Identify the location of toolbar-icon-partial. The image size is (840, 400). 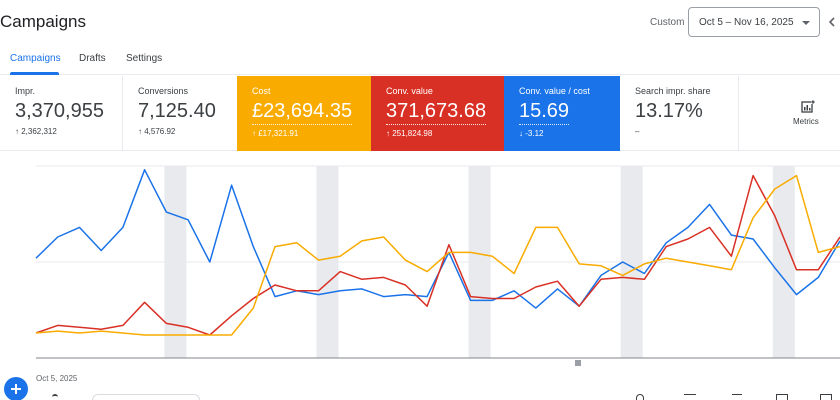
(55, 397).